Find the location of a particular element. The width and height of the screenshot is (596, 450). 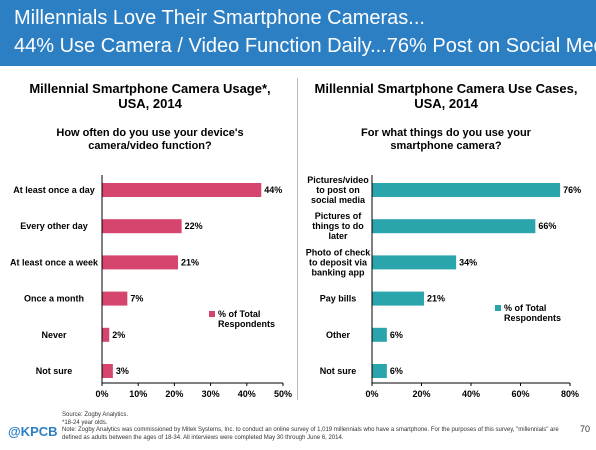

category-label-line: Pictures of is located at coordinates (339, 216).